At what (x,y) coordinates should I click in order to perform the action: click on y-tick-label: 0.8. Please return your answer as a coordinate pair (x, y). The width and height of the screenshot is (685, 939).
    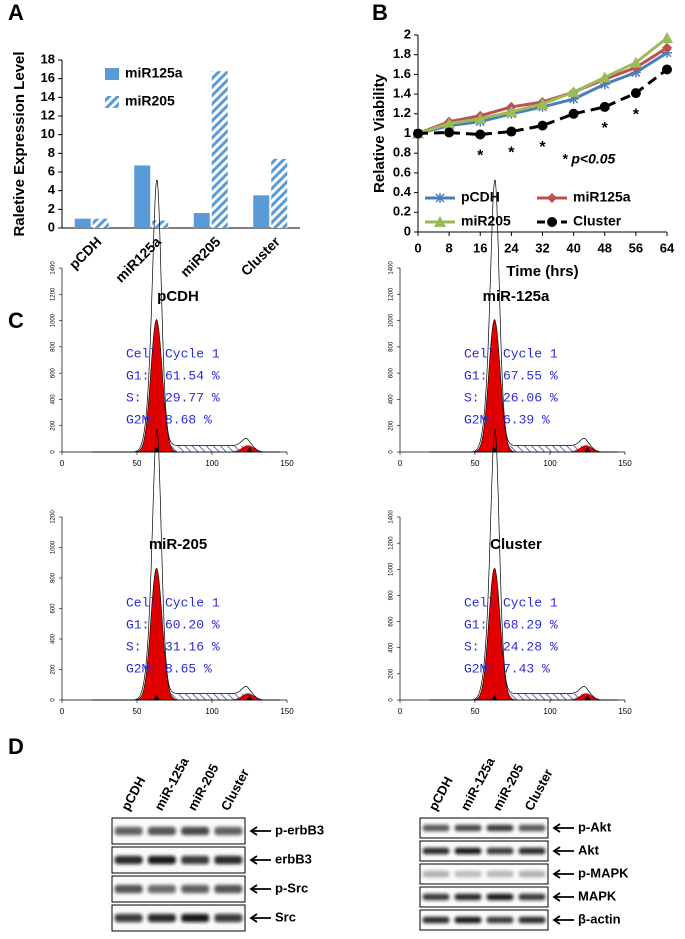
    Looking at the image, I should click on (402, 152).